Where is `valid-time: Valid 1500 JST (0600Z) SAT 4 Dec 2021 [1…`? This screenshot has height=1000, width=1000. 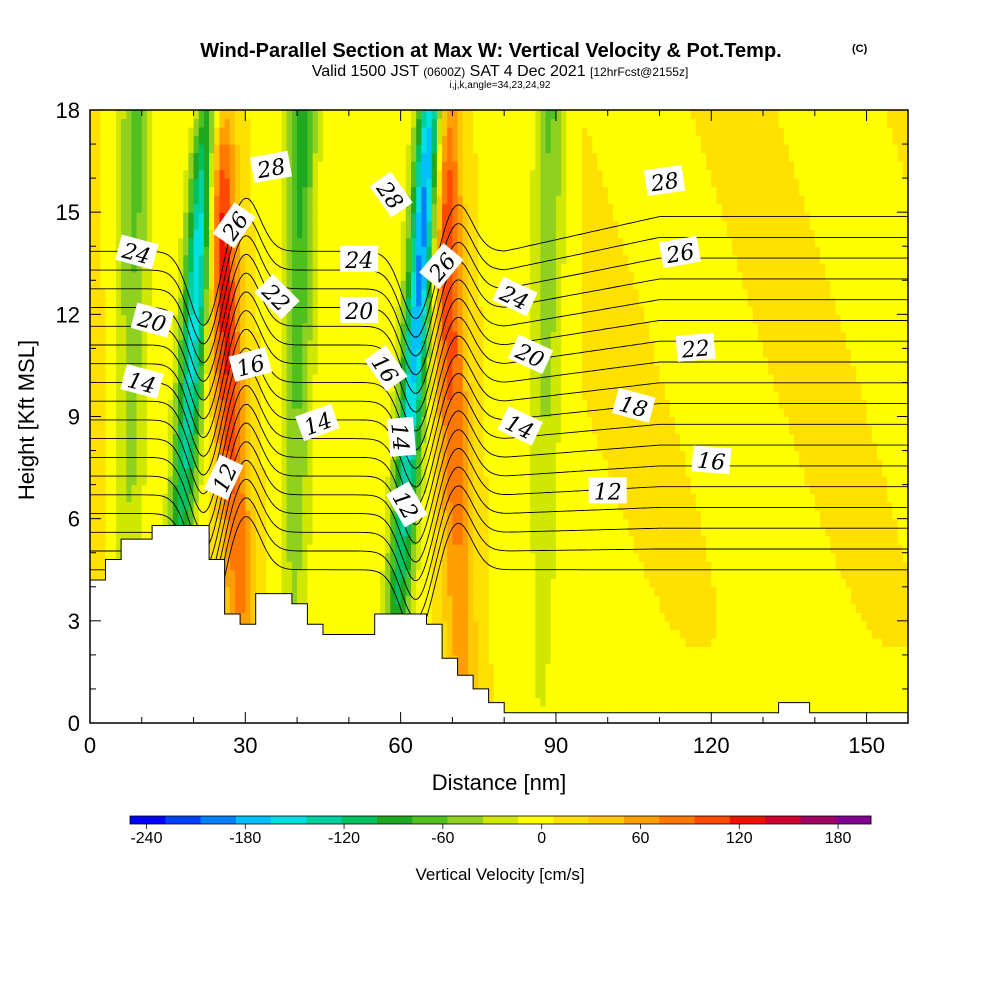
valid-time: Valid 1500 JST (0600Z) SAT 4 Dec 2021 [1… is located at coordinates (500, 71).